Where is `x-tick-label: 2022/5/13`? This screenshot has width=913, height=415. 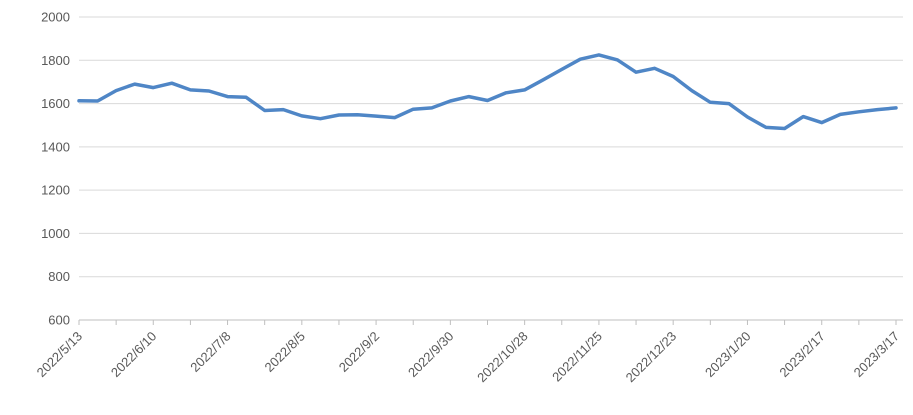 x-tick-label: 2022/5/13 is located at coordinates (60, 355).